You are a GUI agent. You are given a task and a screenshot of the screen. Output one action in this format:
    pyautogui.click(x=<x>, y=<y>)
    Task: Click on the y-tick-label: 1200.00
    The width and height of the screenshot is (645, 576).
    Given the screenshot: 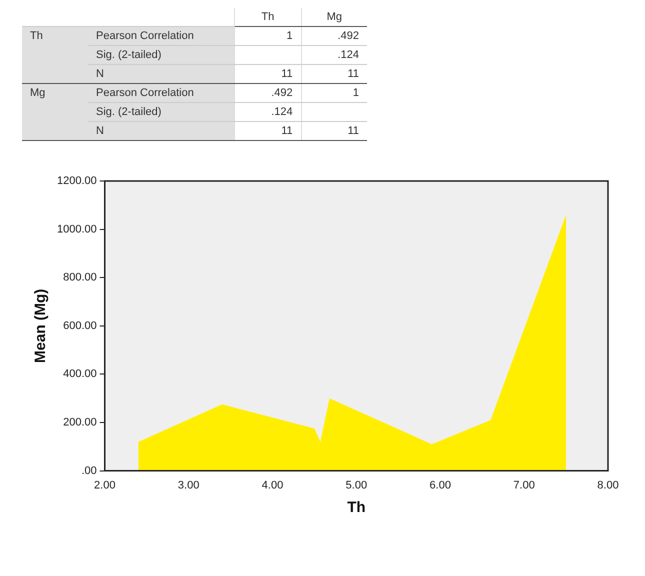 What is the action you would take?
    pyautogui.click(x=76, y=181)
    